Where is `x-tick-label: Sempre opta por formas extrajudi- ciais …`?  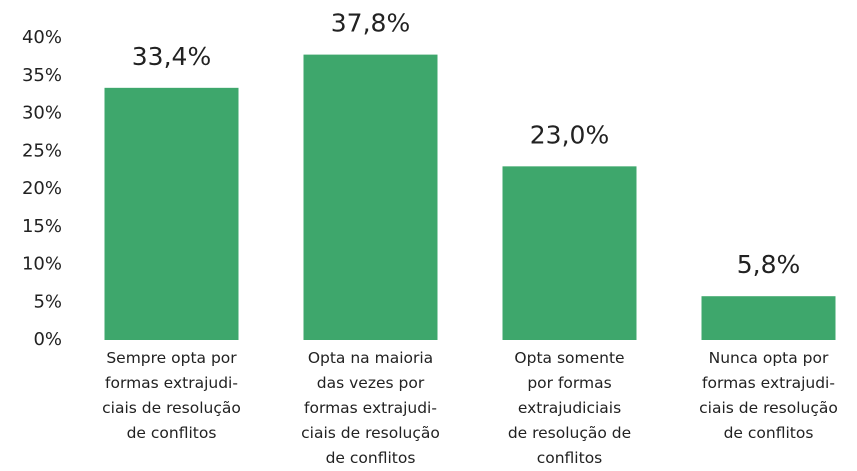
x-tick-label: Sempre opta por formas extrajudi- ciais … is located at coordinates (172, 396).